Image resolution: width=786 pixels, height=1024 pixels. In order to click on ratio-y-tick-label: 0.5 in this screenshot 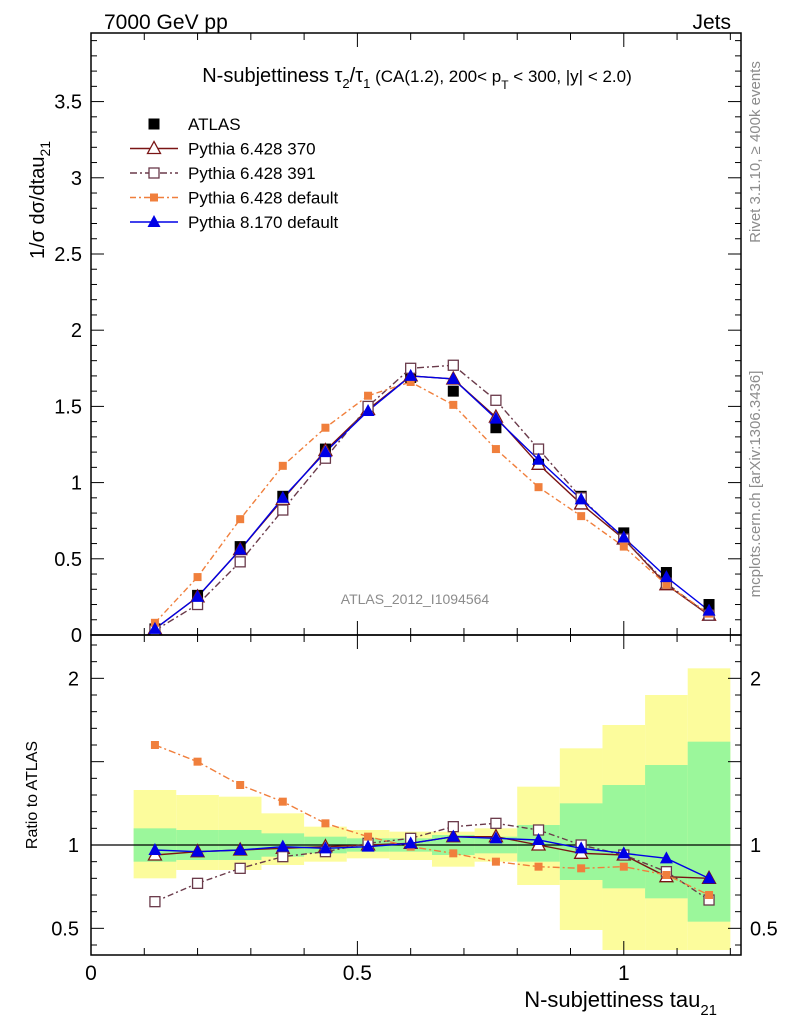, I will do `click(65, 929)`.